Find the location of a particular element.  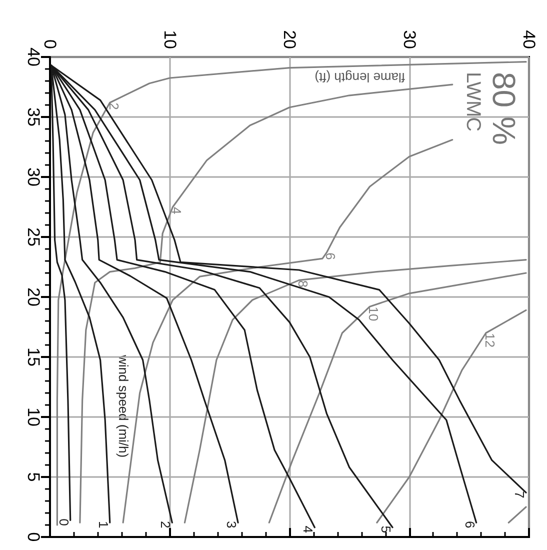

text: 8 is located at coordinates (303, 284).